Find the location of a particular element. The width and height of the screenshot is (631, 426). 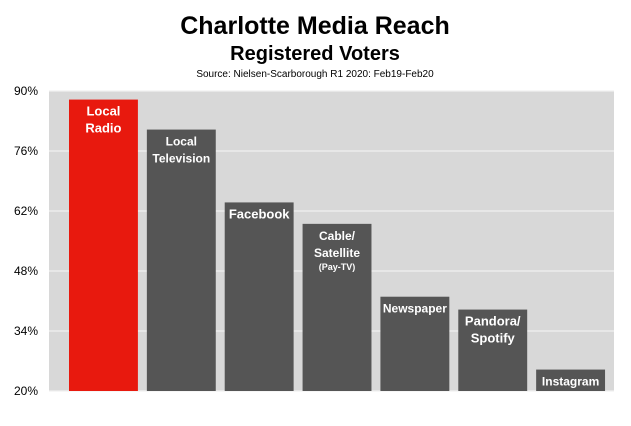

y-tick-label: 90% is located at coordinates (26, 91).